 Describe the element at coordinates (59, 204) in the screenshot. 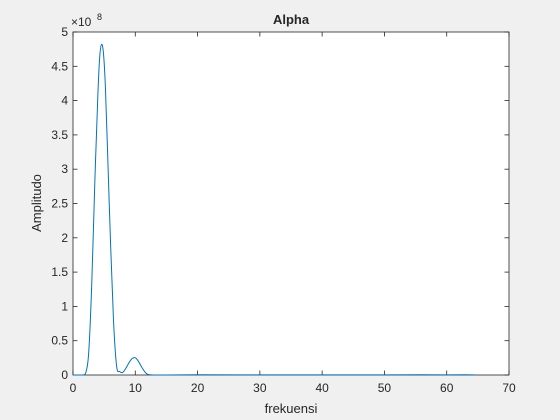

I see `y-tick-label: 2.5` at that location.